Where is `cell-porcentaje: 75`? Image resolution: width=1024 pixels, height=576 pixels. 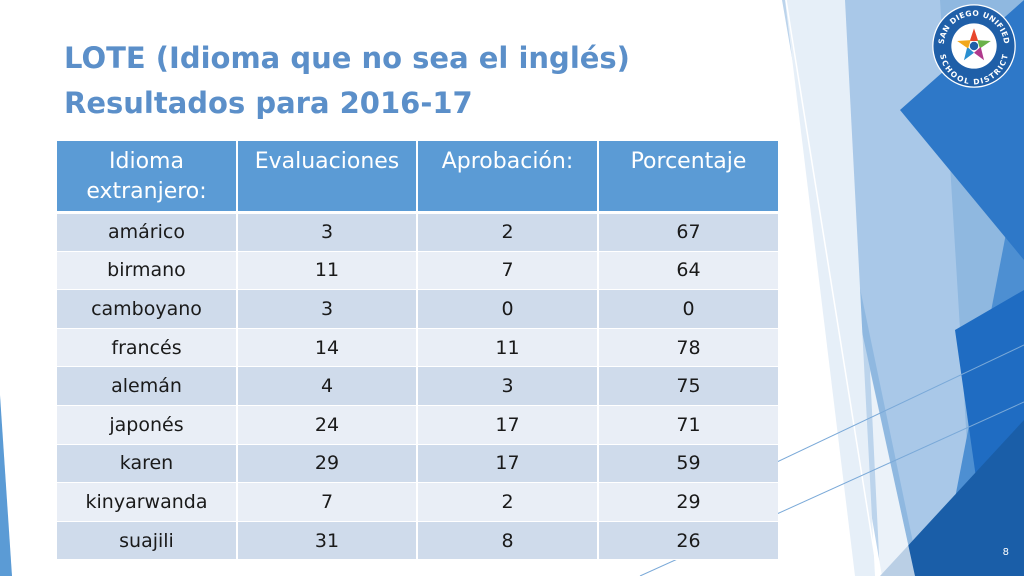 cell-porcentaje: 75 is located at coordinates (688, 386).